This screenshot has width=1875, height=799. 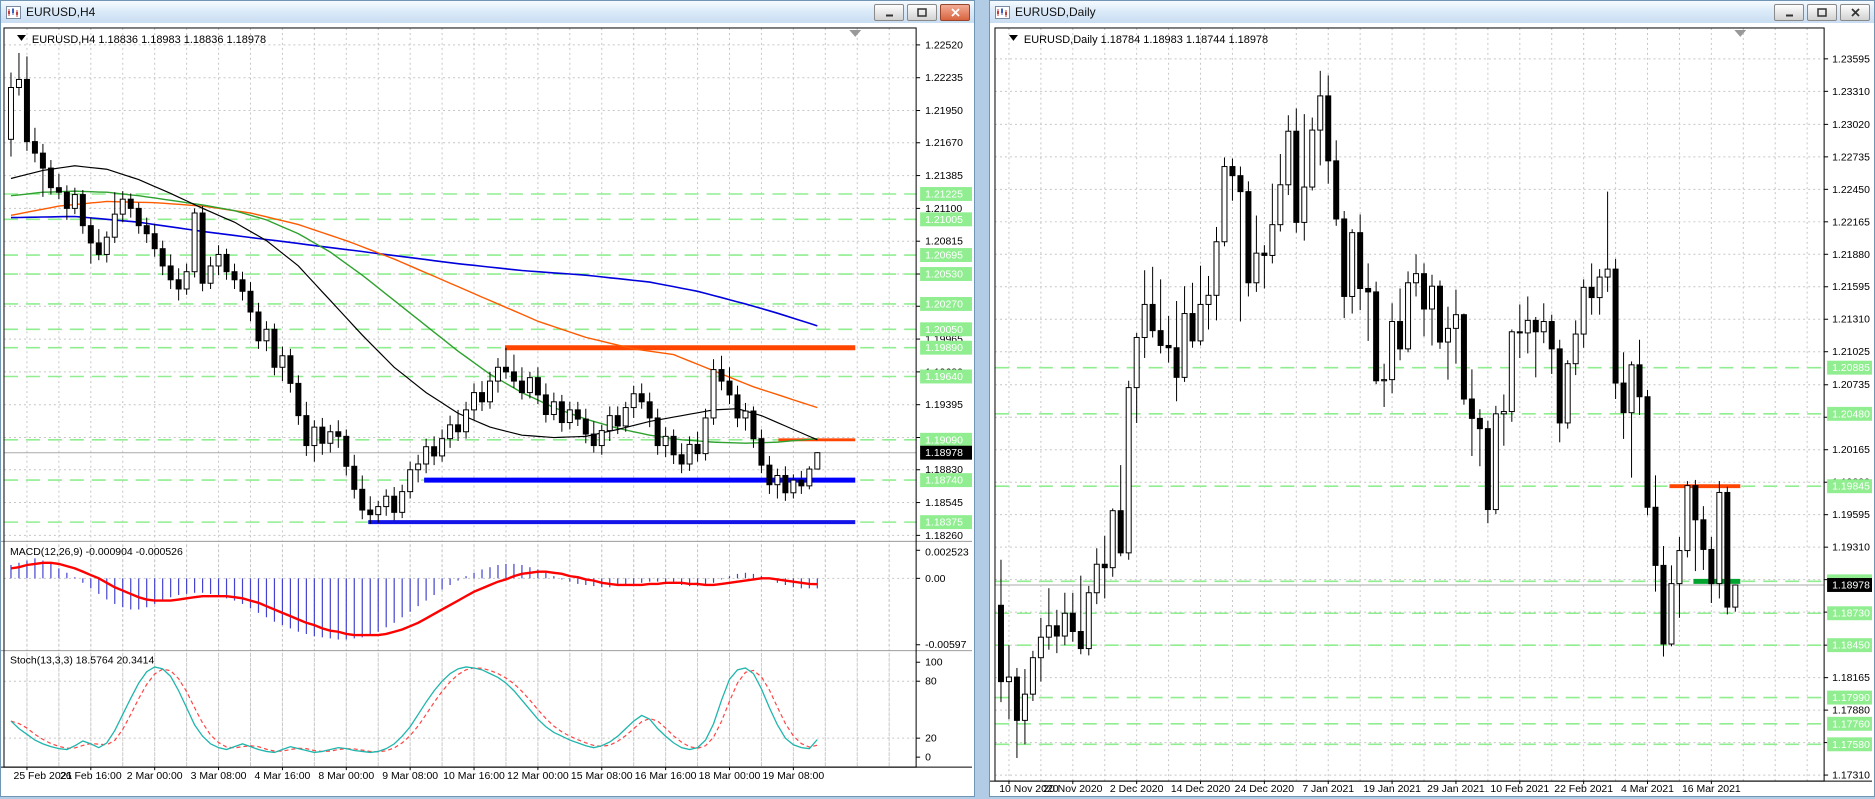 What do you see at coordinates (1073, 789) in the screenshot?
I see `svg-text: 20 Nov 2020` at bounding box center [1073, 789].